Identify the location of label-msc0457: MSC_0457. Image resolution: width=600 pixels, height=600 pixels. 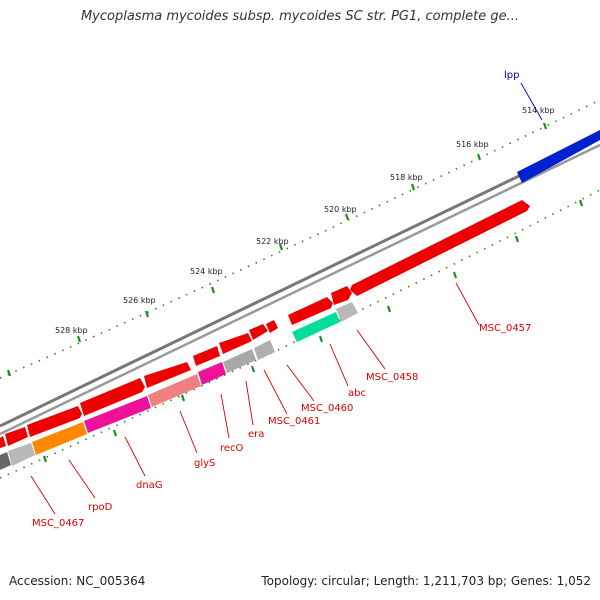
(505, 328).